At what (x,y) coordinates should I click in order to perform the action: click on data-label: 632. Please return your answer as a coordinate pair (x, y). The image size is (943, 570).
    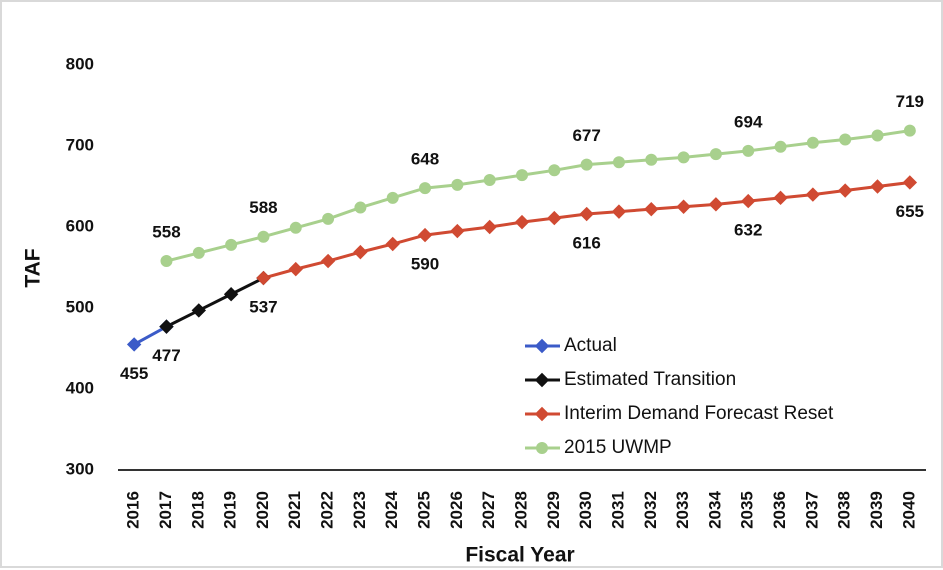
    Looking at the image, I should click on (748, 230).